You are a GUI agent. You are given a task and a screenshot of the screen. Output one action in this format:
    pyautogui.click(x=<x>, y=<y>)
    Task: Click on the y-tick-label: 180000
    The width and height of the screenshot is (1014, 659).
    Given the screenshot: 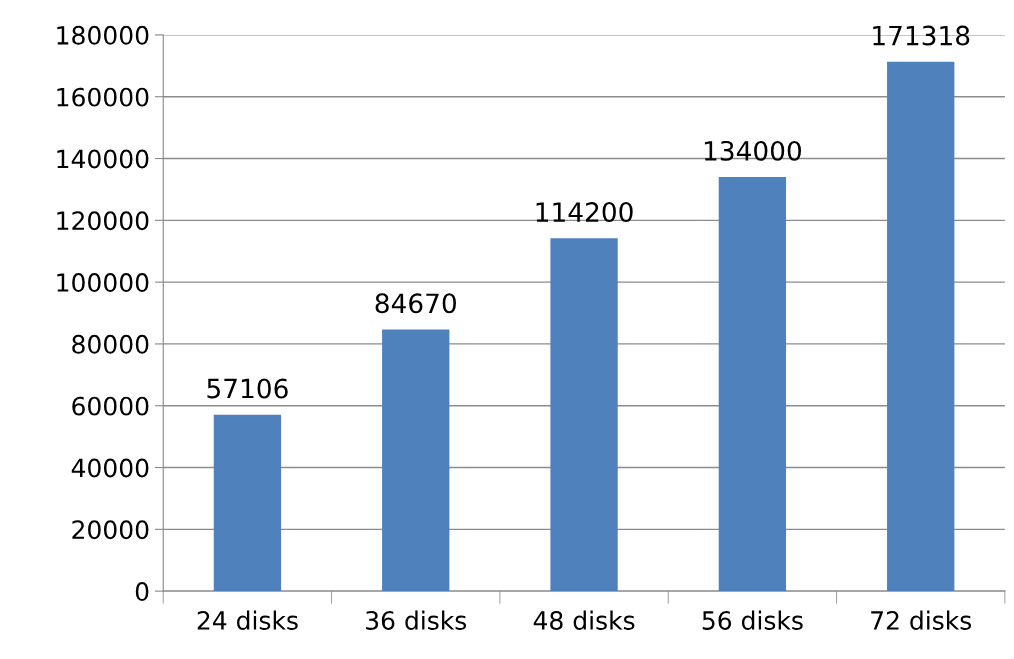 What is the action you would take?
    pyautogui.click(x=103, y=35)
    